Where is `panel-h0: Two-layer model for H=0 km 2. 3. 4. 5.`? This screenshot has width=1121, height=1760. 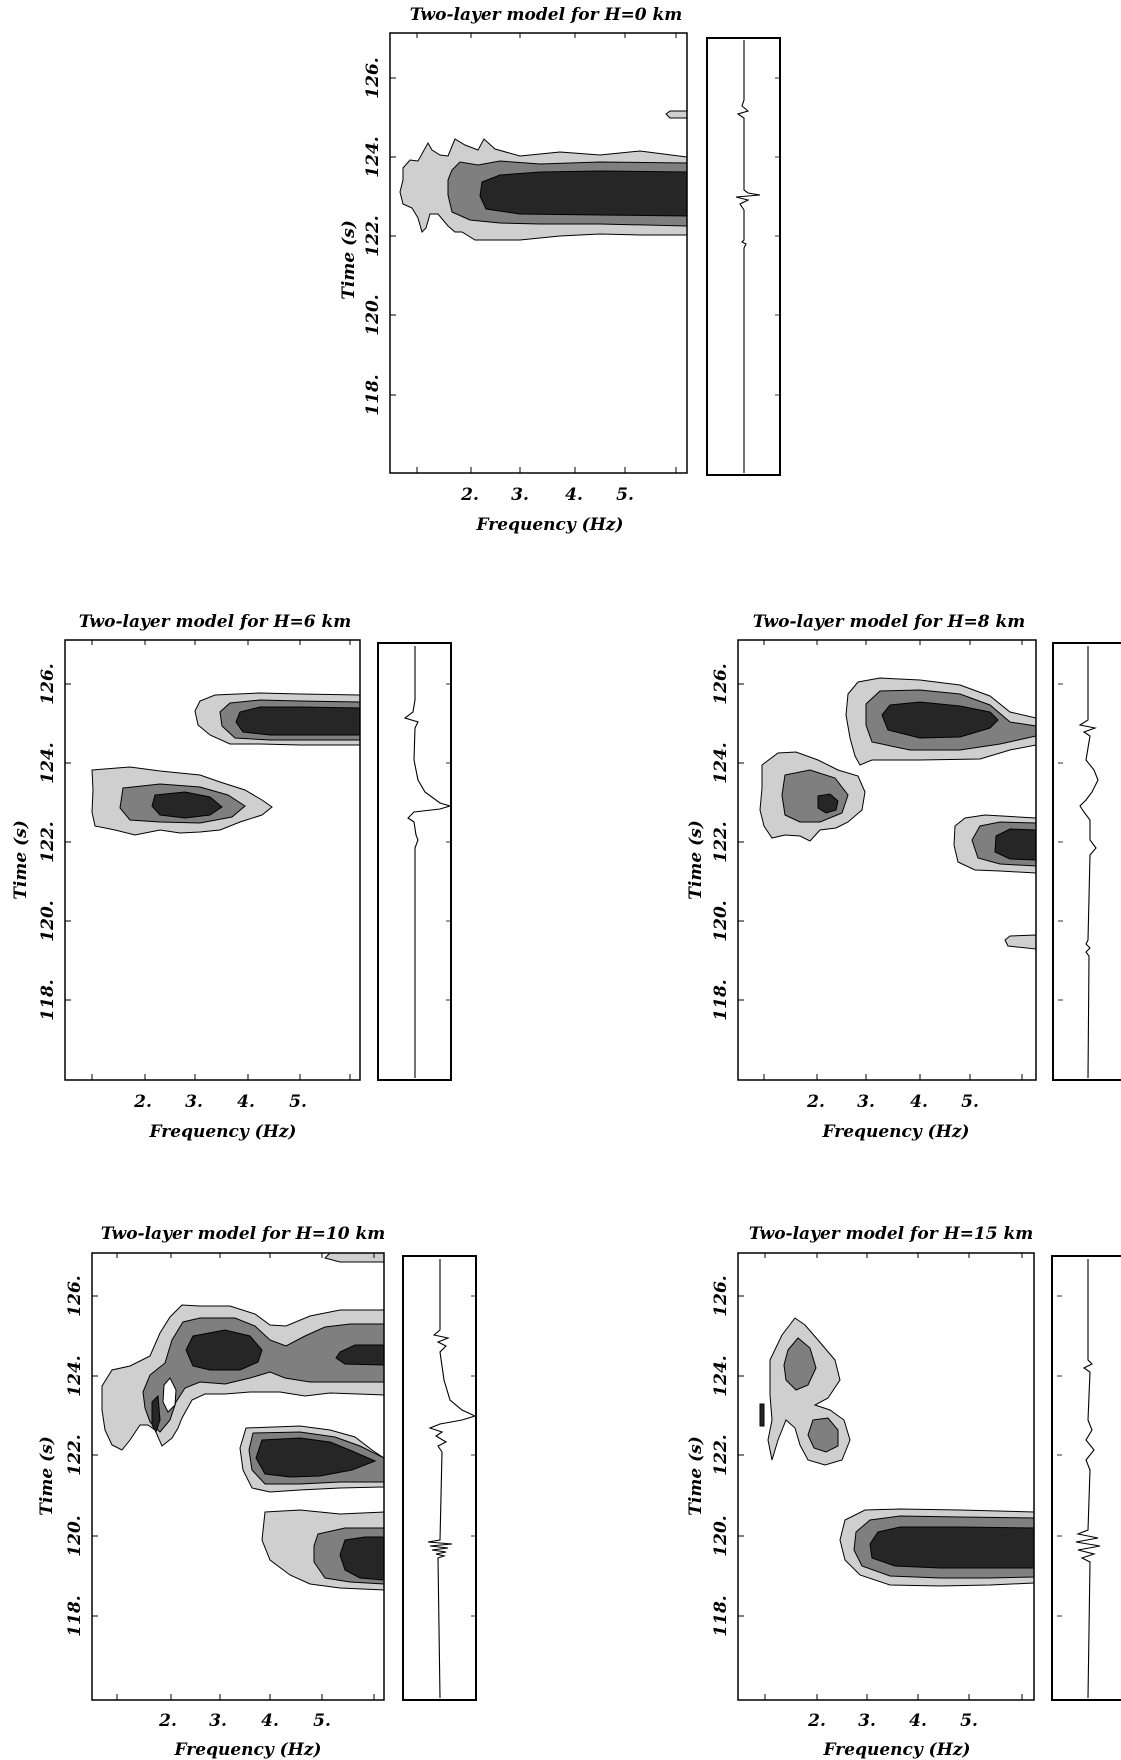
panel-h0: Two-layer model for H=0 km 2. 3. 4. 5. is located at coordinates (560, 270).